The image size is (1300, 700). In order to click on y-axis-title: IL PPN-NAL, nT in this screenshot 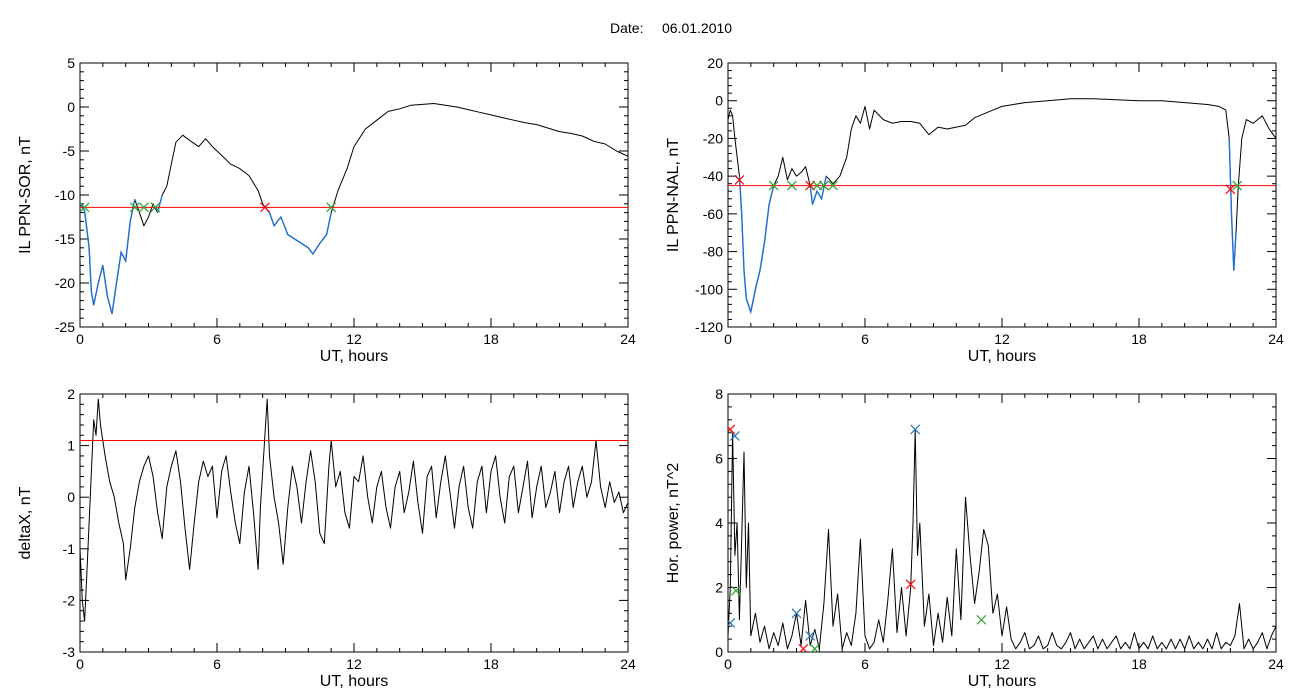, I will do `click(673, 195)`.